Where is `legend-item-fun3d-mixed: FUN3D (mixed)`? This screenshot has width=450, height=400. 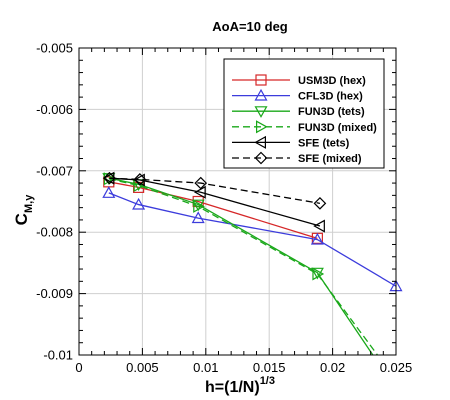
legend-item-fun3d-mixed: FUN3D (mixed) is located at coordinates (304, 127).